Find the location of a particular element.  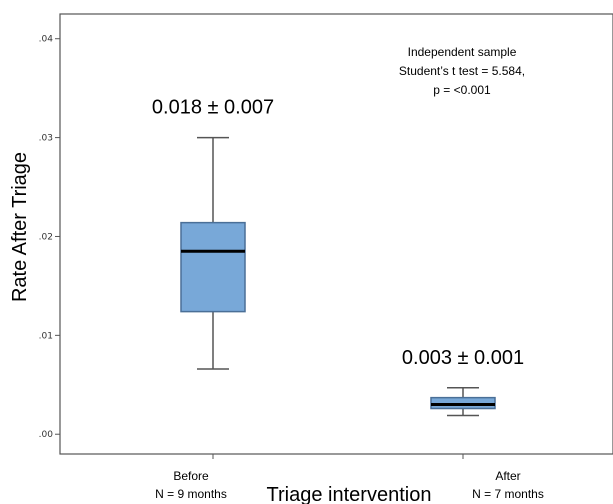

category-label-before: Before is located at coordinates (191, 476).